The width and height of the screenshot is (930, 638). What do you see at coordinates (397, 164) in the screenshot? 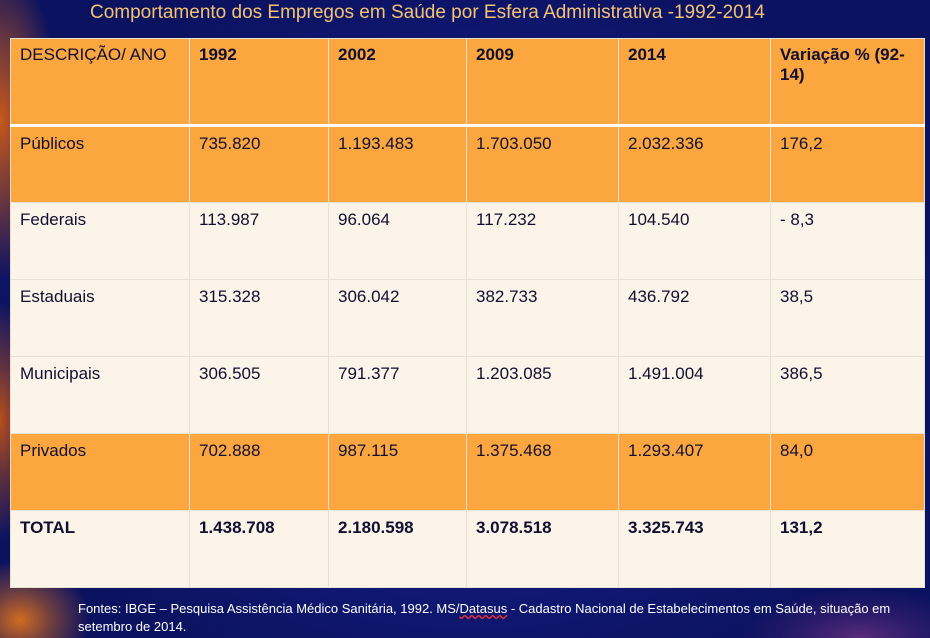
I see `table-cell: 1.193.483` at bounding box center [397, 164].